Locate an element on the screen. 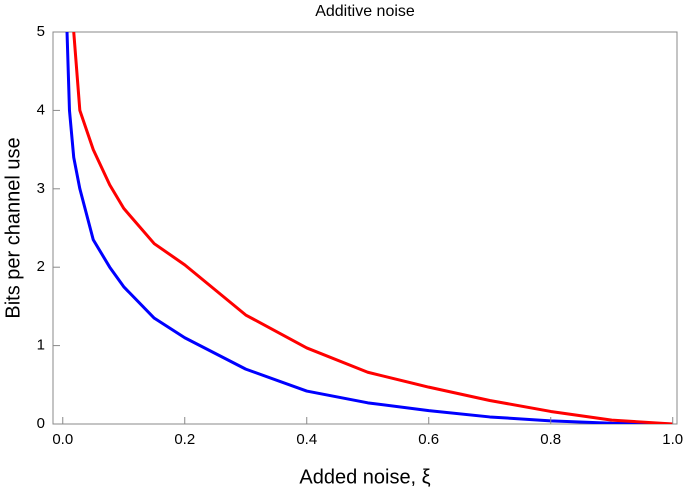 The height and width of the screenshot is (498, 685). y-tick-label: 0 is located at coordinates (41, 423).